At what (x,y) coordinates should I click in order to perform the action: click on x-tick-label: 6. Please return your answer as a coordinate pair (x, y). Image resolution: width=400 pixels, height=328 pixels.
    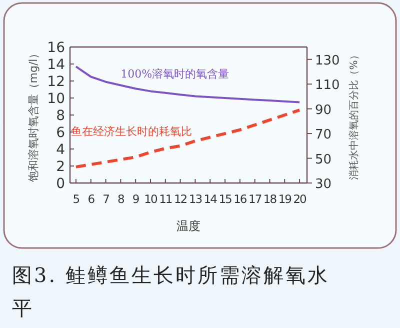
    Looking at the image, I should click on (91, 199).